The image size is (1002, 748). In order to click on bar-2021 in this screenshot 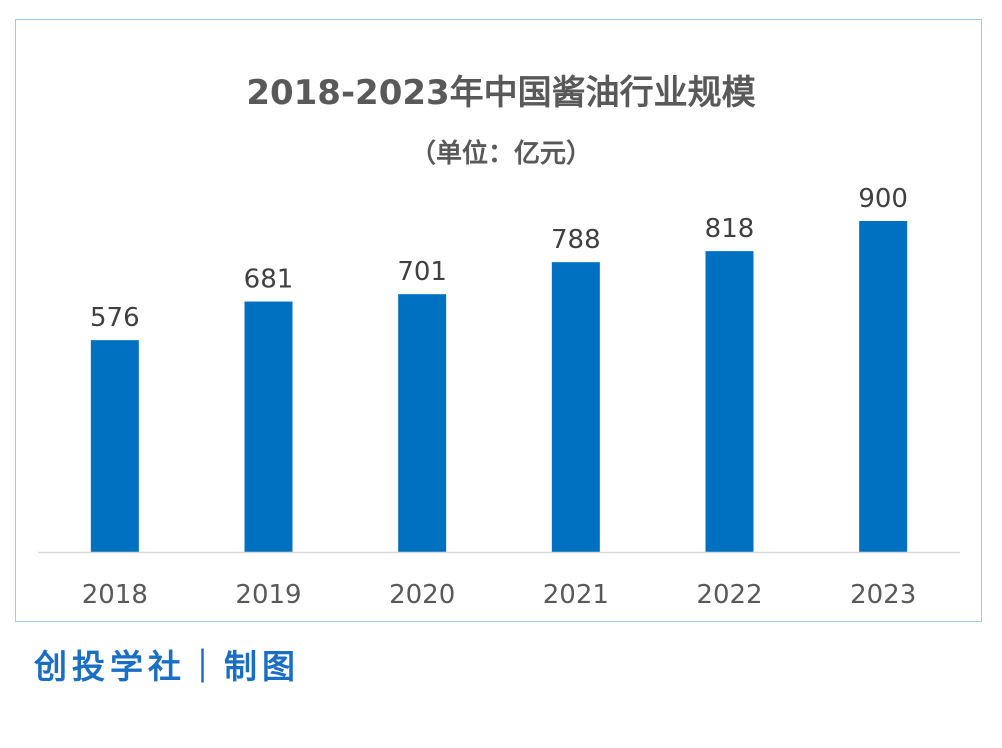, I will do `click(575, 407)`.